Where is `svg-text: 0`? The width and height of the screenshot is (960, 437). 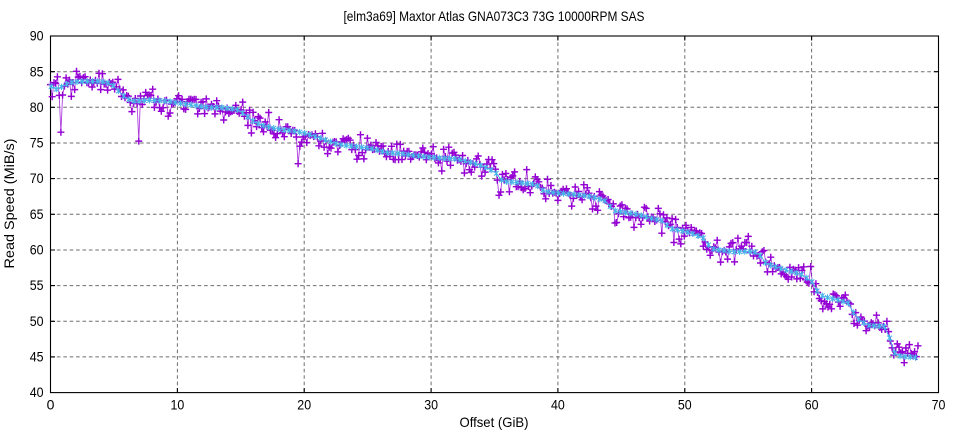 svg-text: 0 is located at coordinates (51, 405).